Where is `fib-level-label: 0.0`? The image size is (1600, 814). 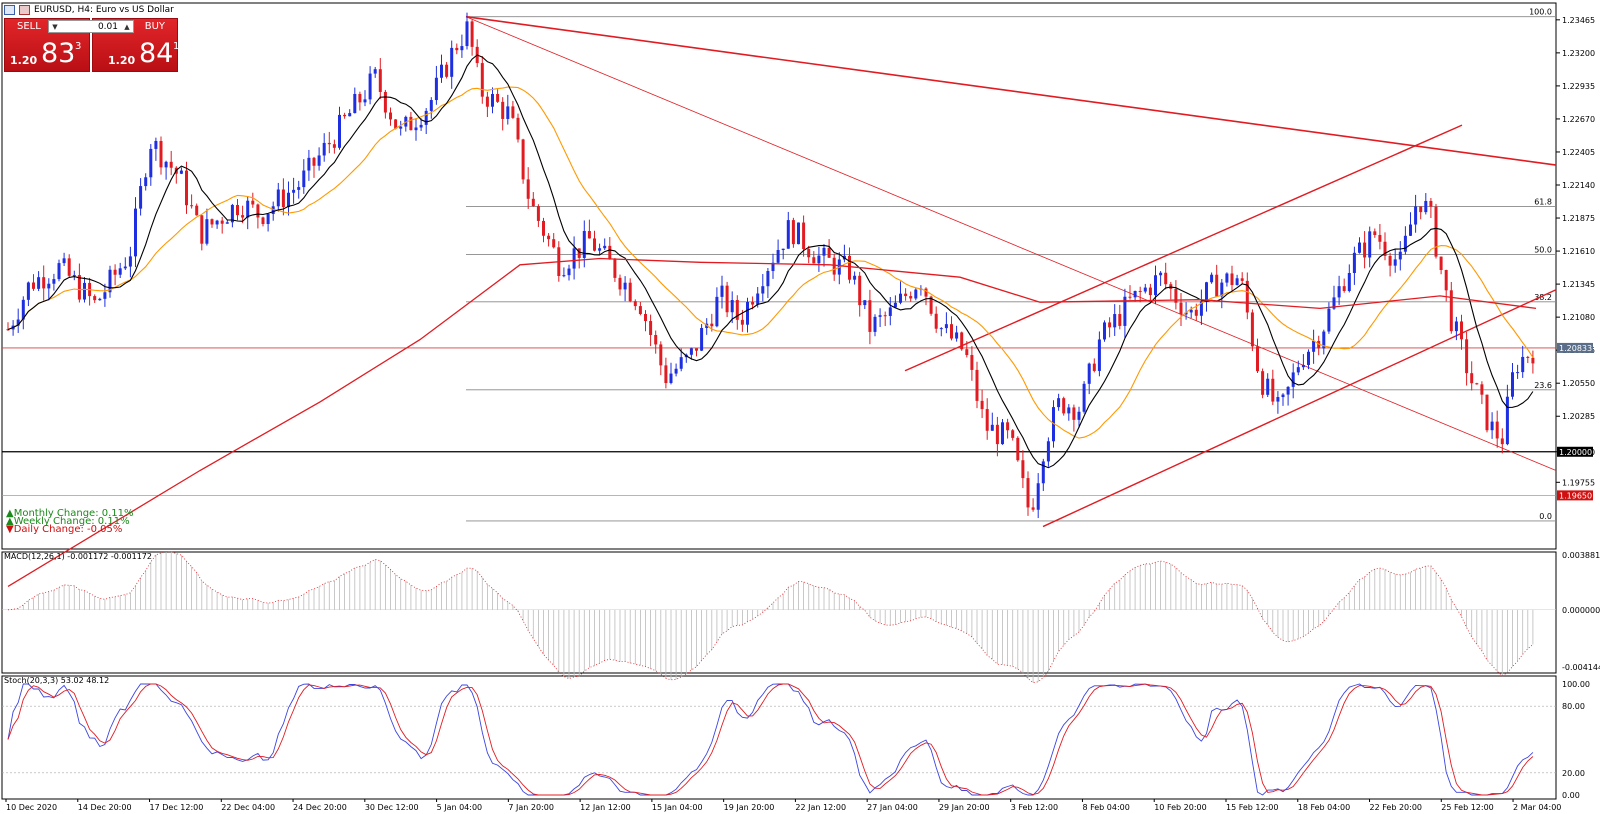
fib-level-label: 0.0 is located at coordinates (1545, 516).